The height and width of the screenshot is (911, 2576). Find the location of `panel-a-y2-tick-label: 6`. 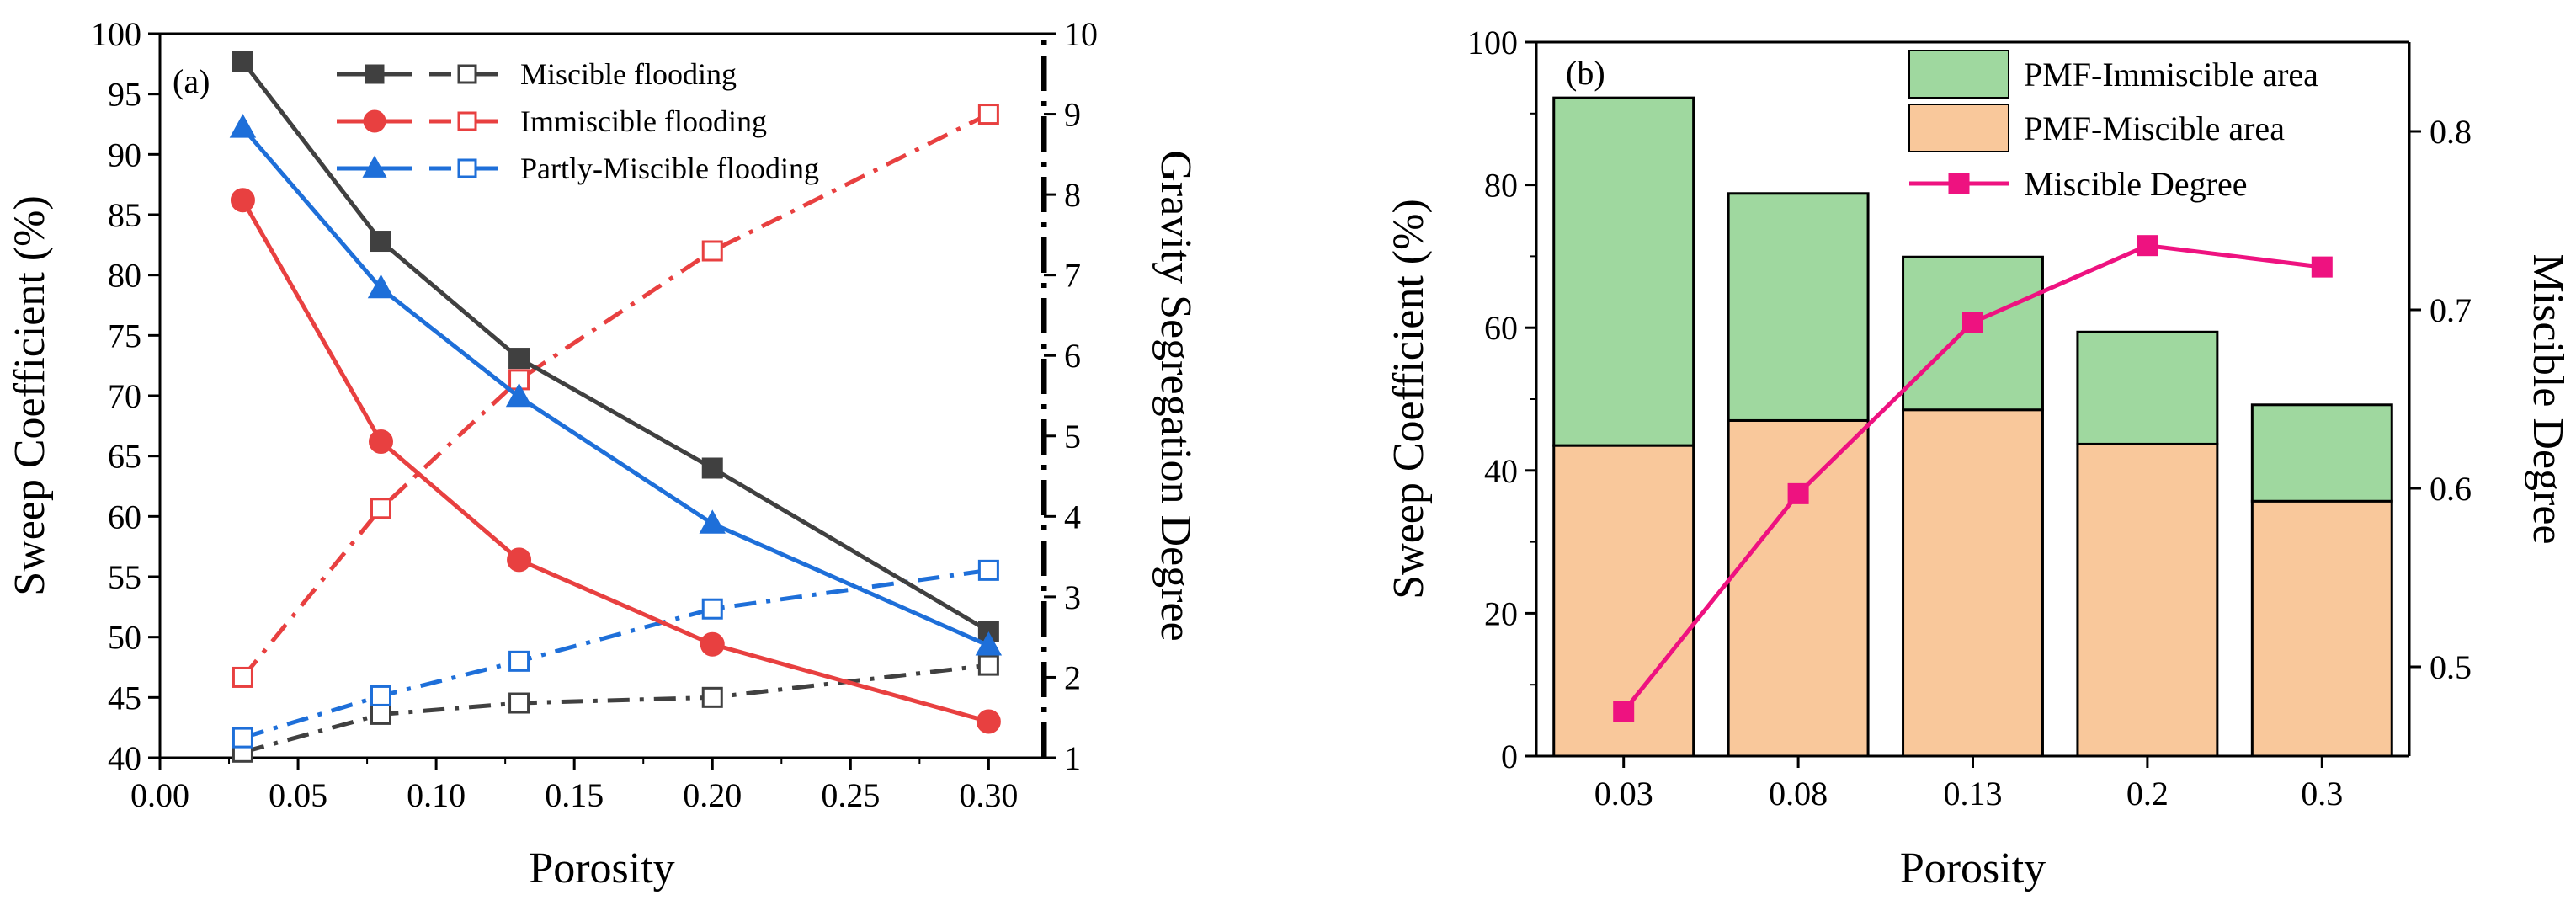

panel-a-y2-tick-label: 6 is located at coordinates (1073, 356).